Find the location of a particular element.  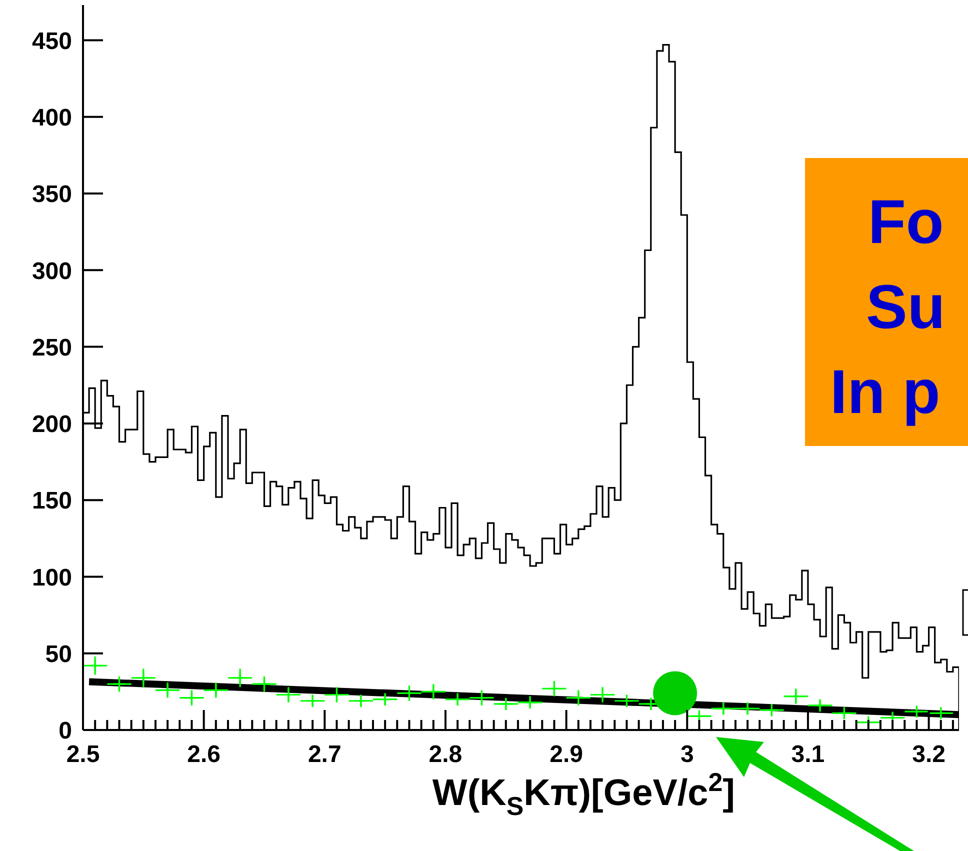

y-tick-label: 250 is located at coordinates (52, 348).